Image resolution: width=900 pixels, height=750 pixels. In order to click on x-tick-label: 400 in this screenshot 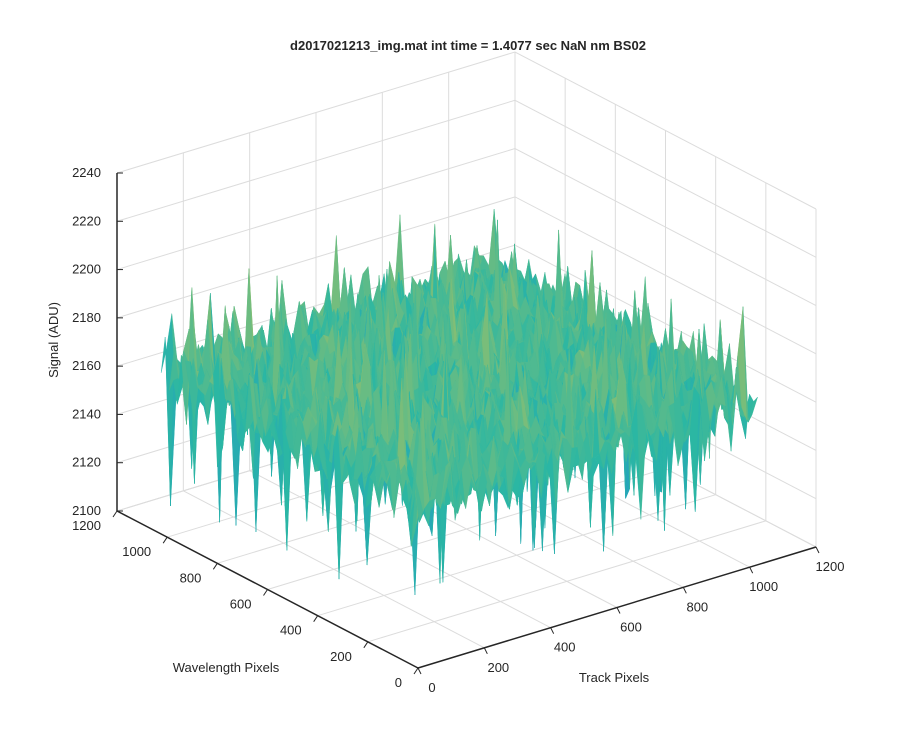, I will do `click(565, 647)`.